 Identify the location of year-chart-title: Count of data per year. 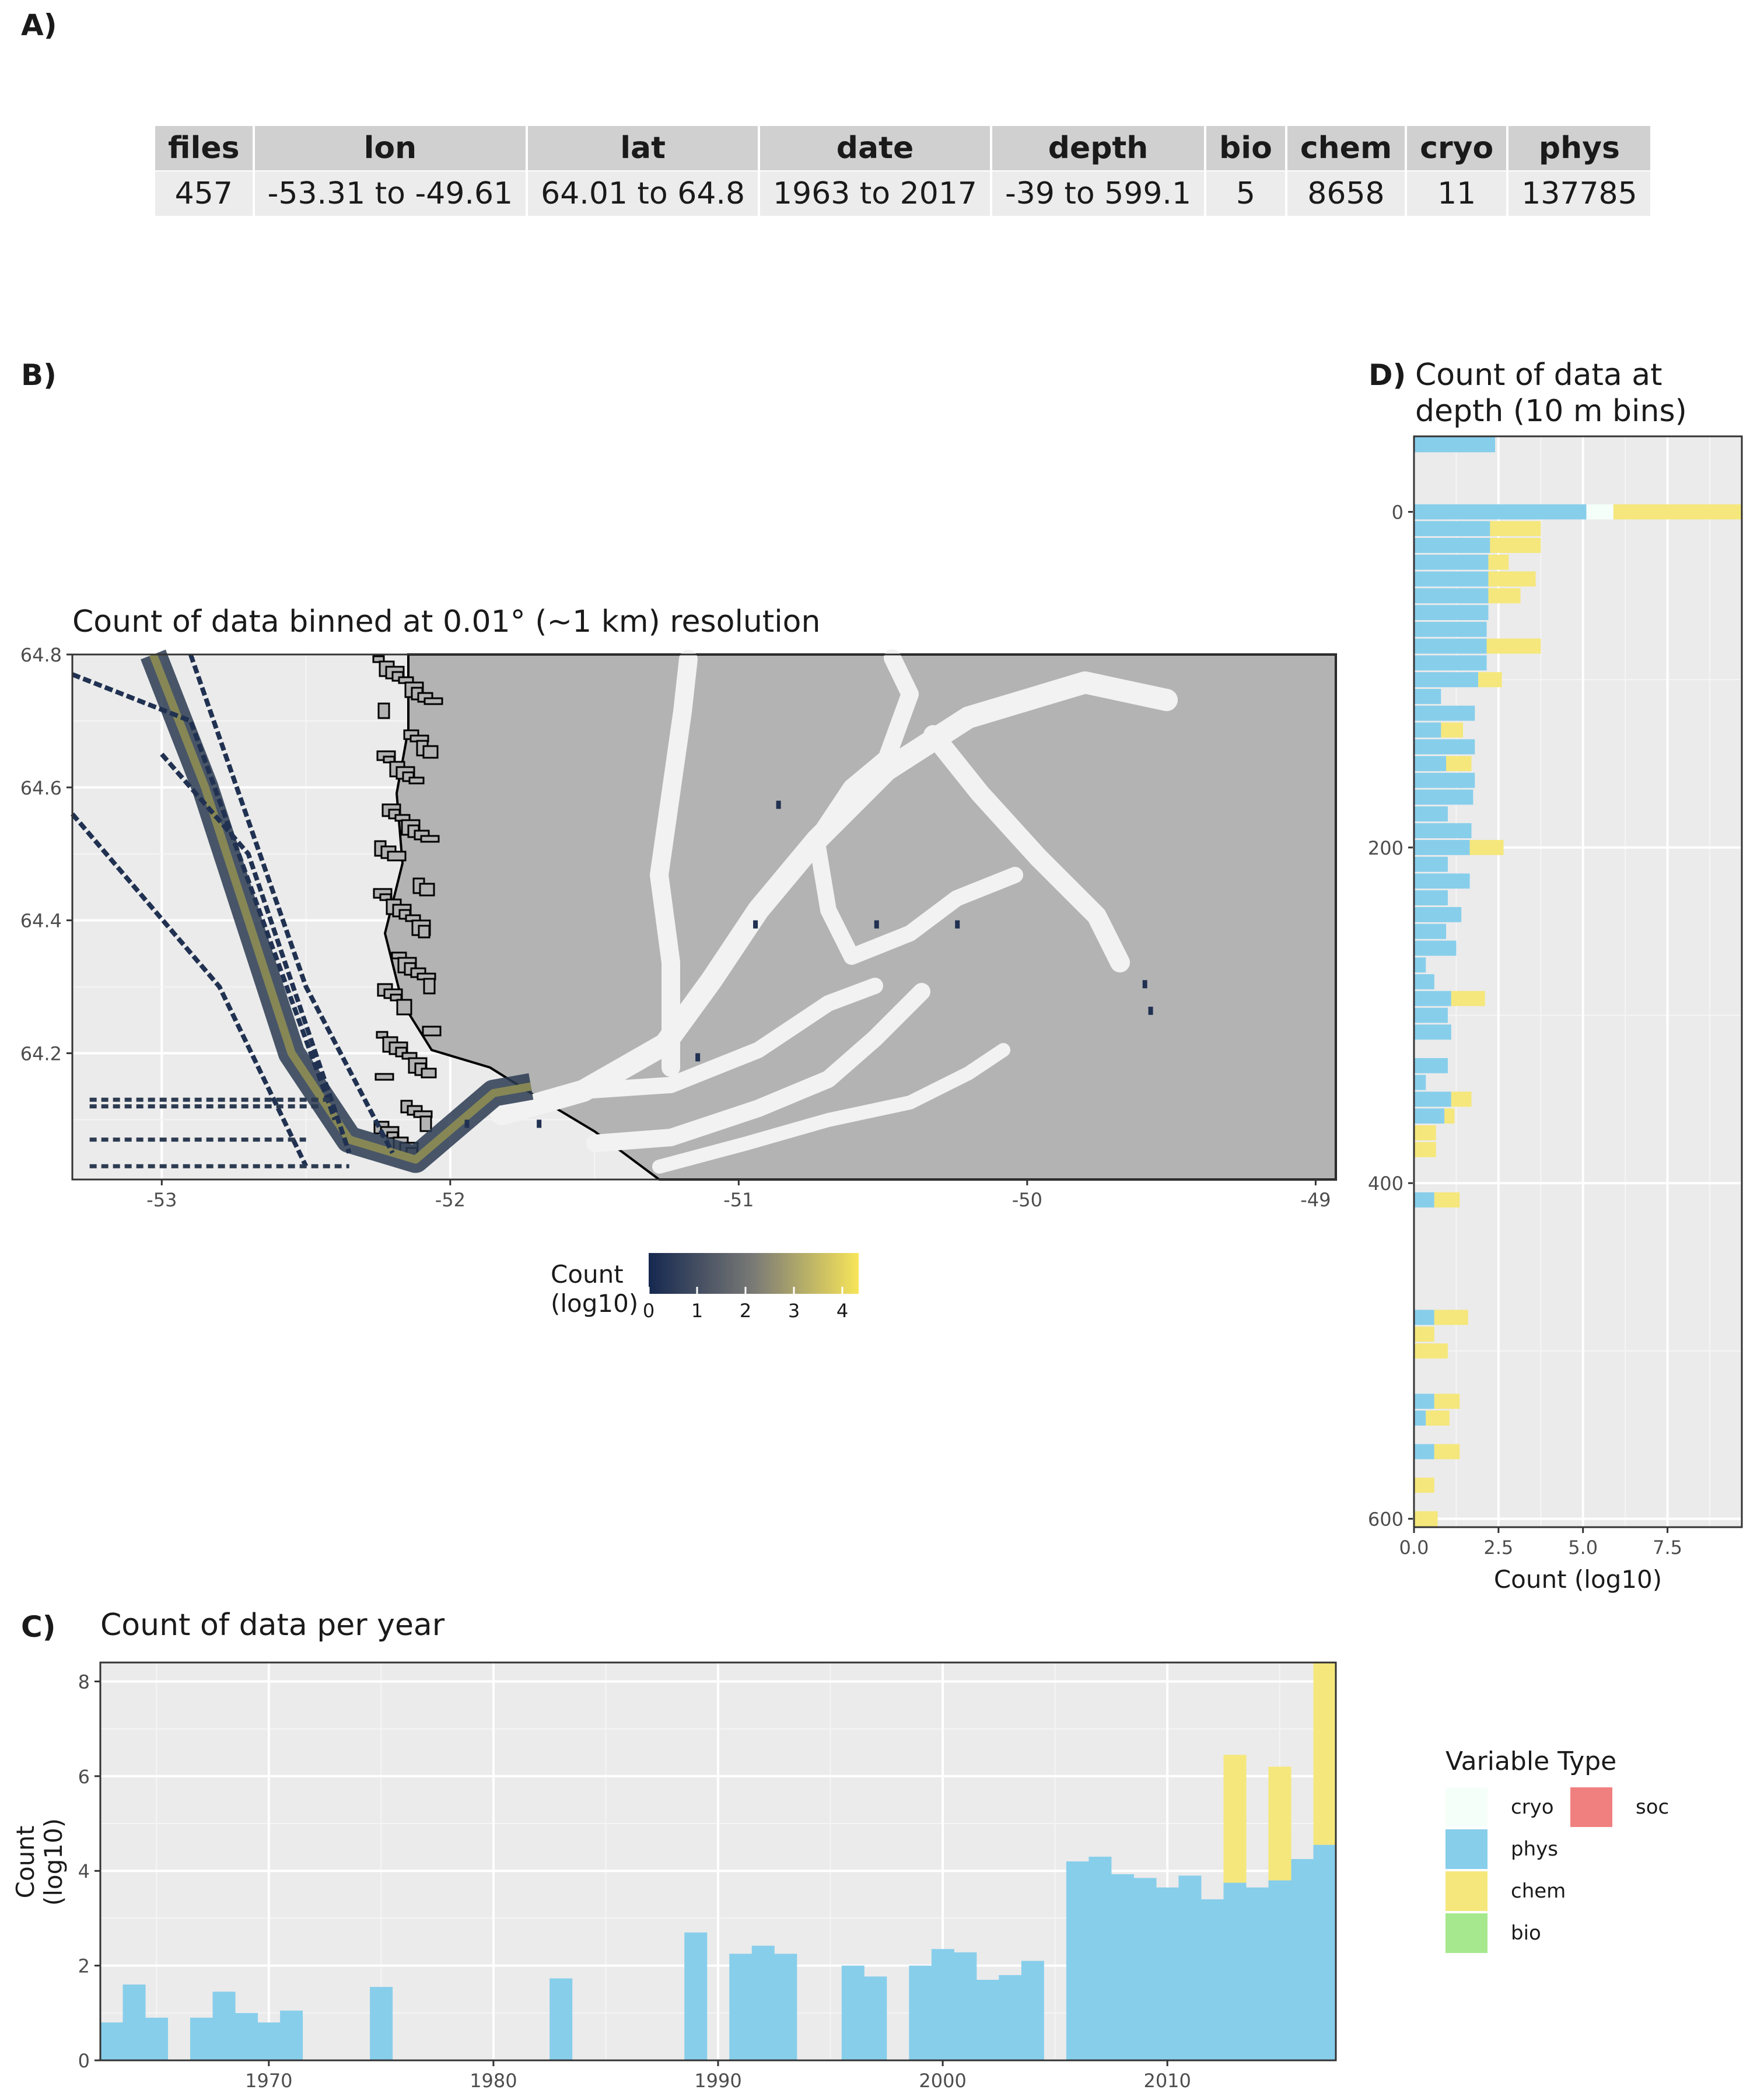
(272, 1625).